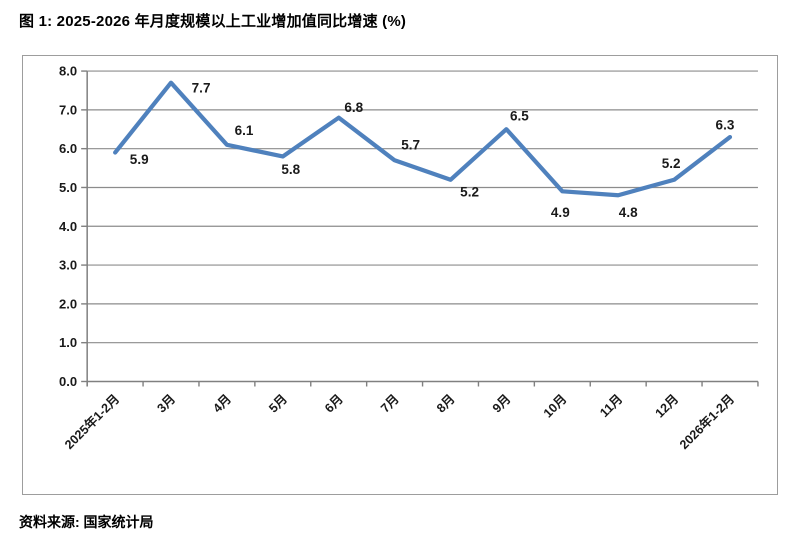 This screenshot has height=548, width=800. Describe the element at coordinates (353, 107) in the screenshot. I see `data-label: 6.8` at that location.